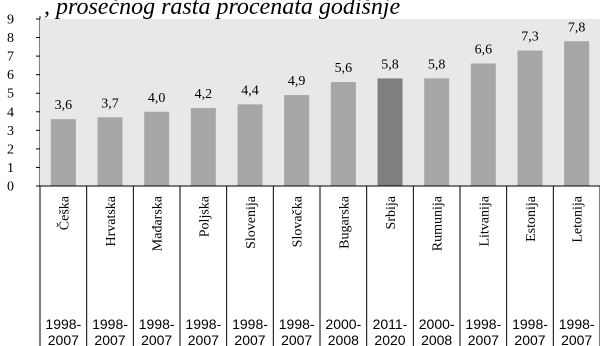 The width and height of the screenshot is (600, 346). What do you see at coordinates (344, 68) in the screenshot?
I see `data-label: 5,6` at bounding box center [344, 68].